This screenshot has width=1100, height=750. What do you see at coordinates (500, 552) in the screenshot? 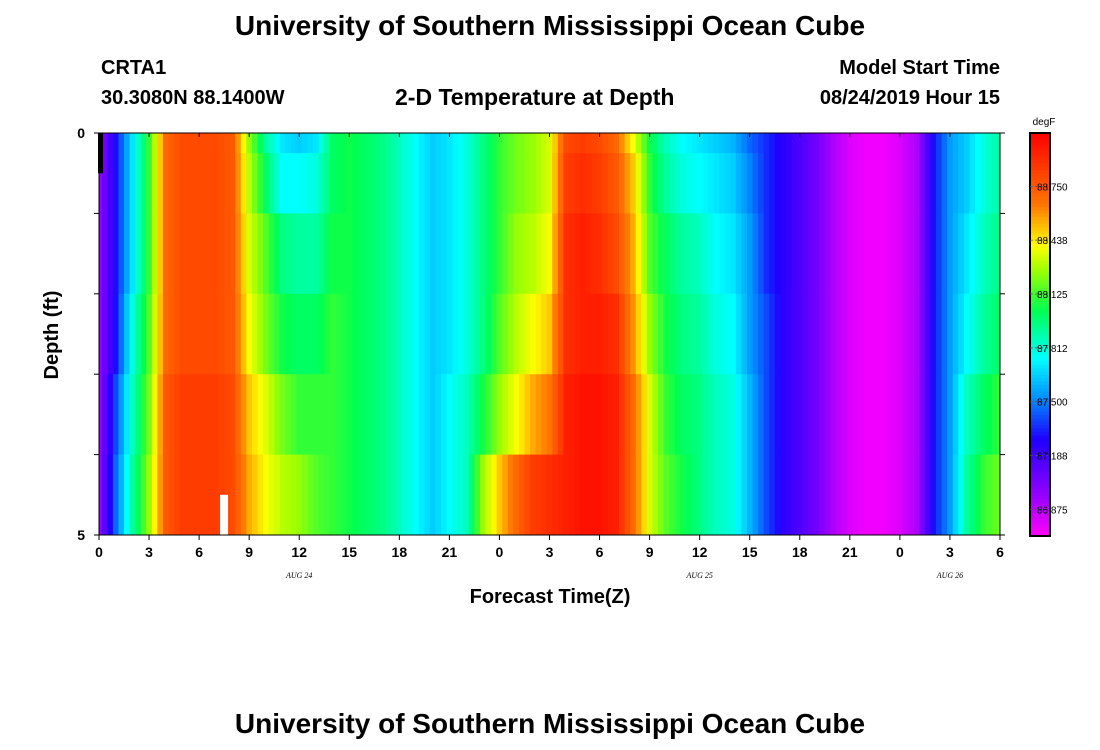
I see `x-tick-label: 0` at bounding box center [500, 552].